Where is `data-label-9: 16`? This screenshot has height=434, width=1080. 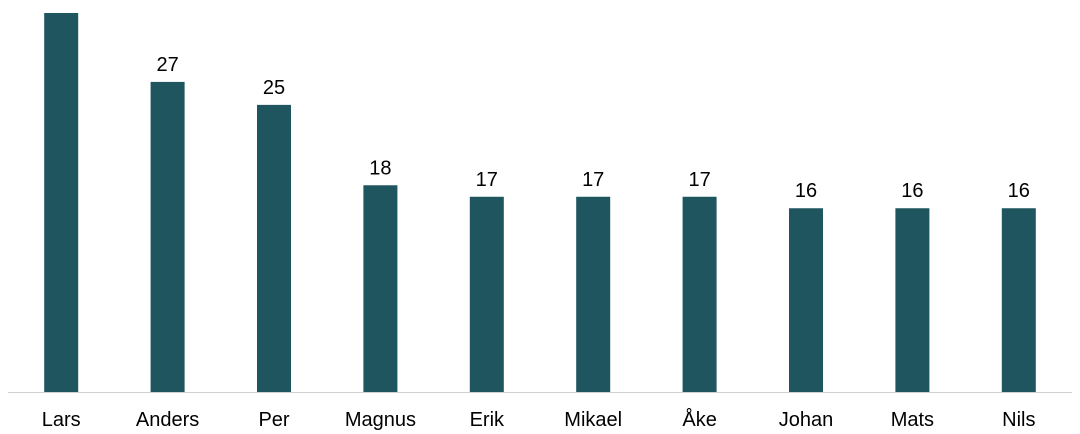 data-label-9: 16 is located at coordinates (1019, 191).